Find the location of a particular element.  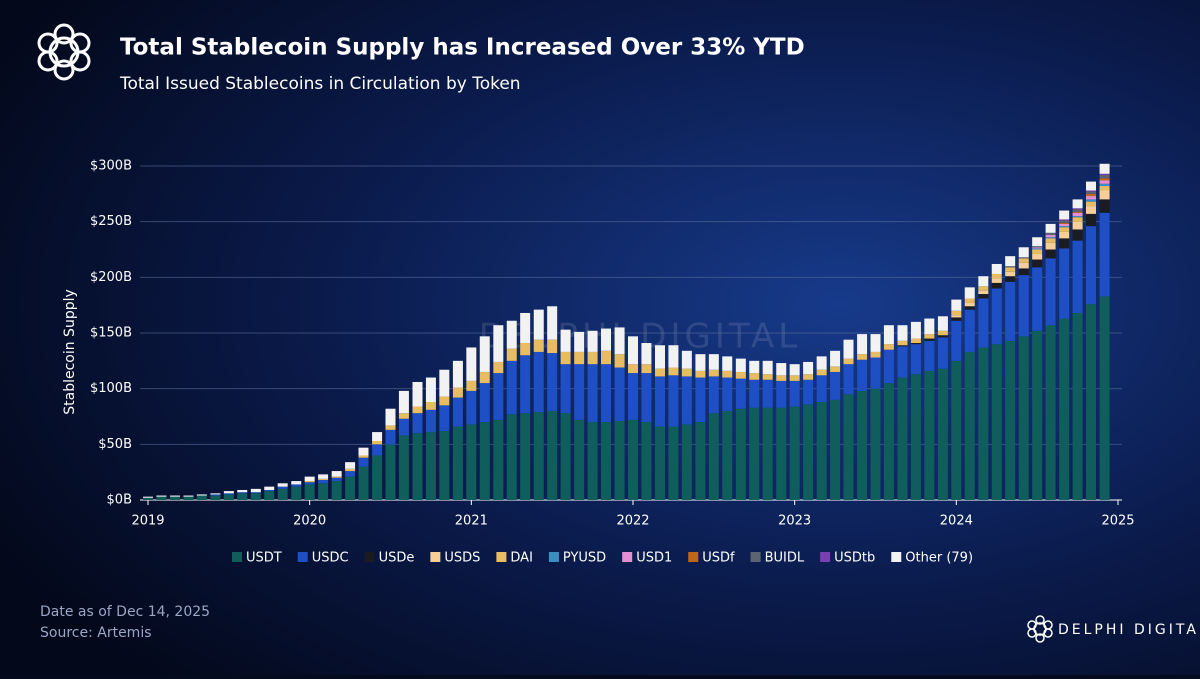

y-tick-label: $200B is located at coordinates (111, 277).